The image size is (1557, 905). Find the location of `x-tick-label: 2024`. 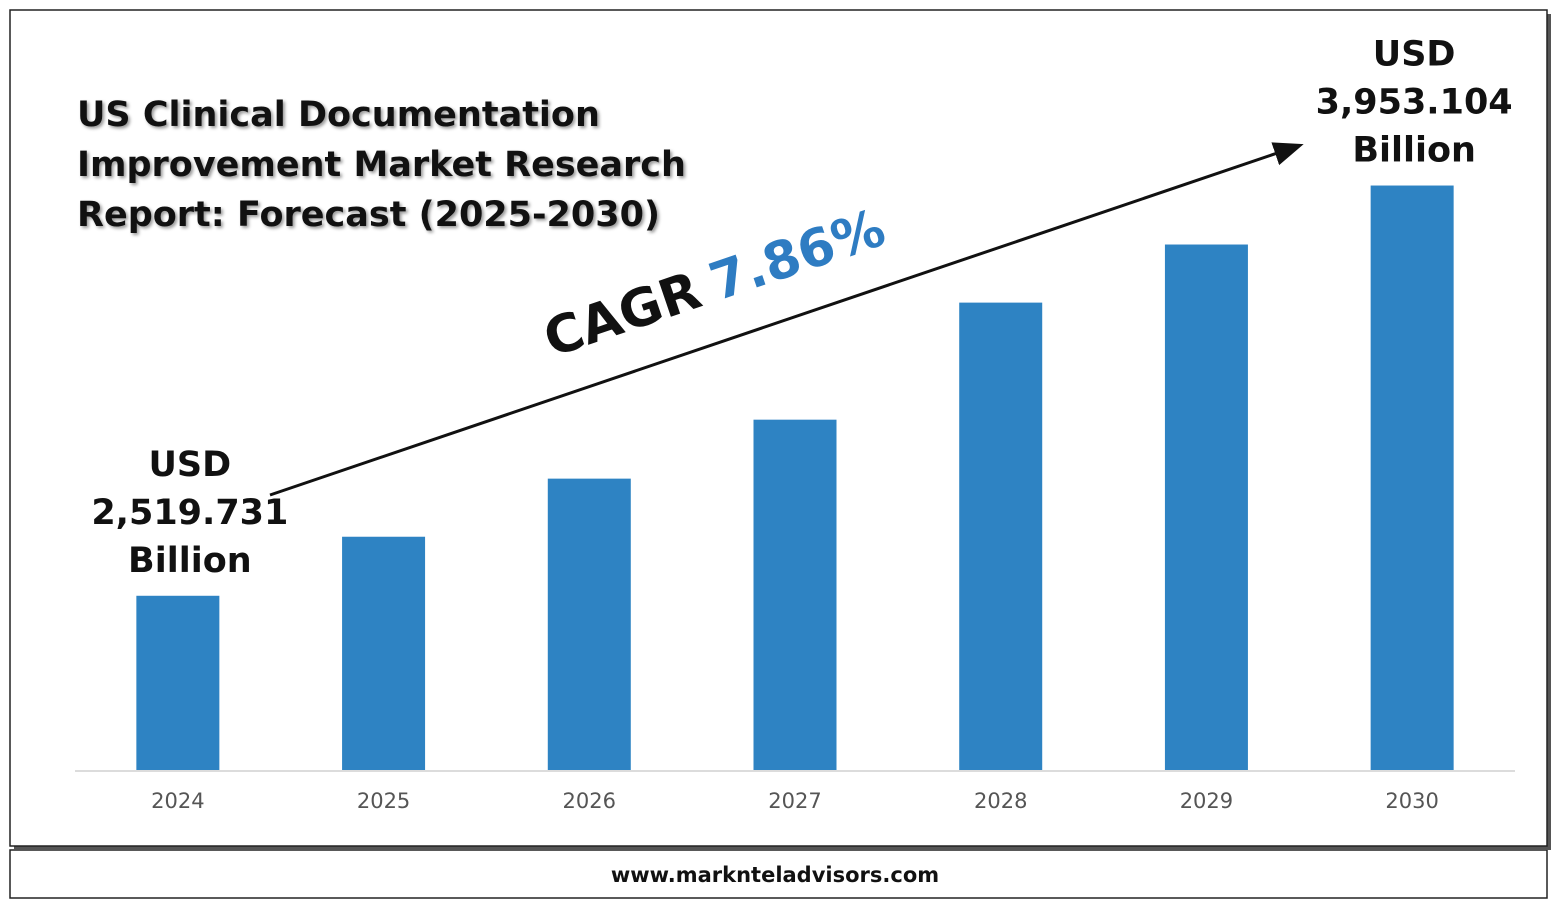

x-tick-label: 2024 is located at coordinates (177, 801).